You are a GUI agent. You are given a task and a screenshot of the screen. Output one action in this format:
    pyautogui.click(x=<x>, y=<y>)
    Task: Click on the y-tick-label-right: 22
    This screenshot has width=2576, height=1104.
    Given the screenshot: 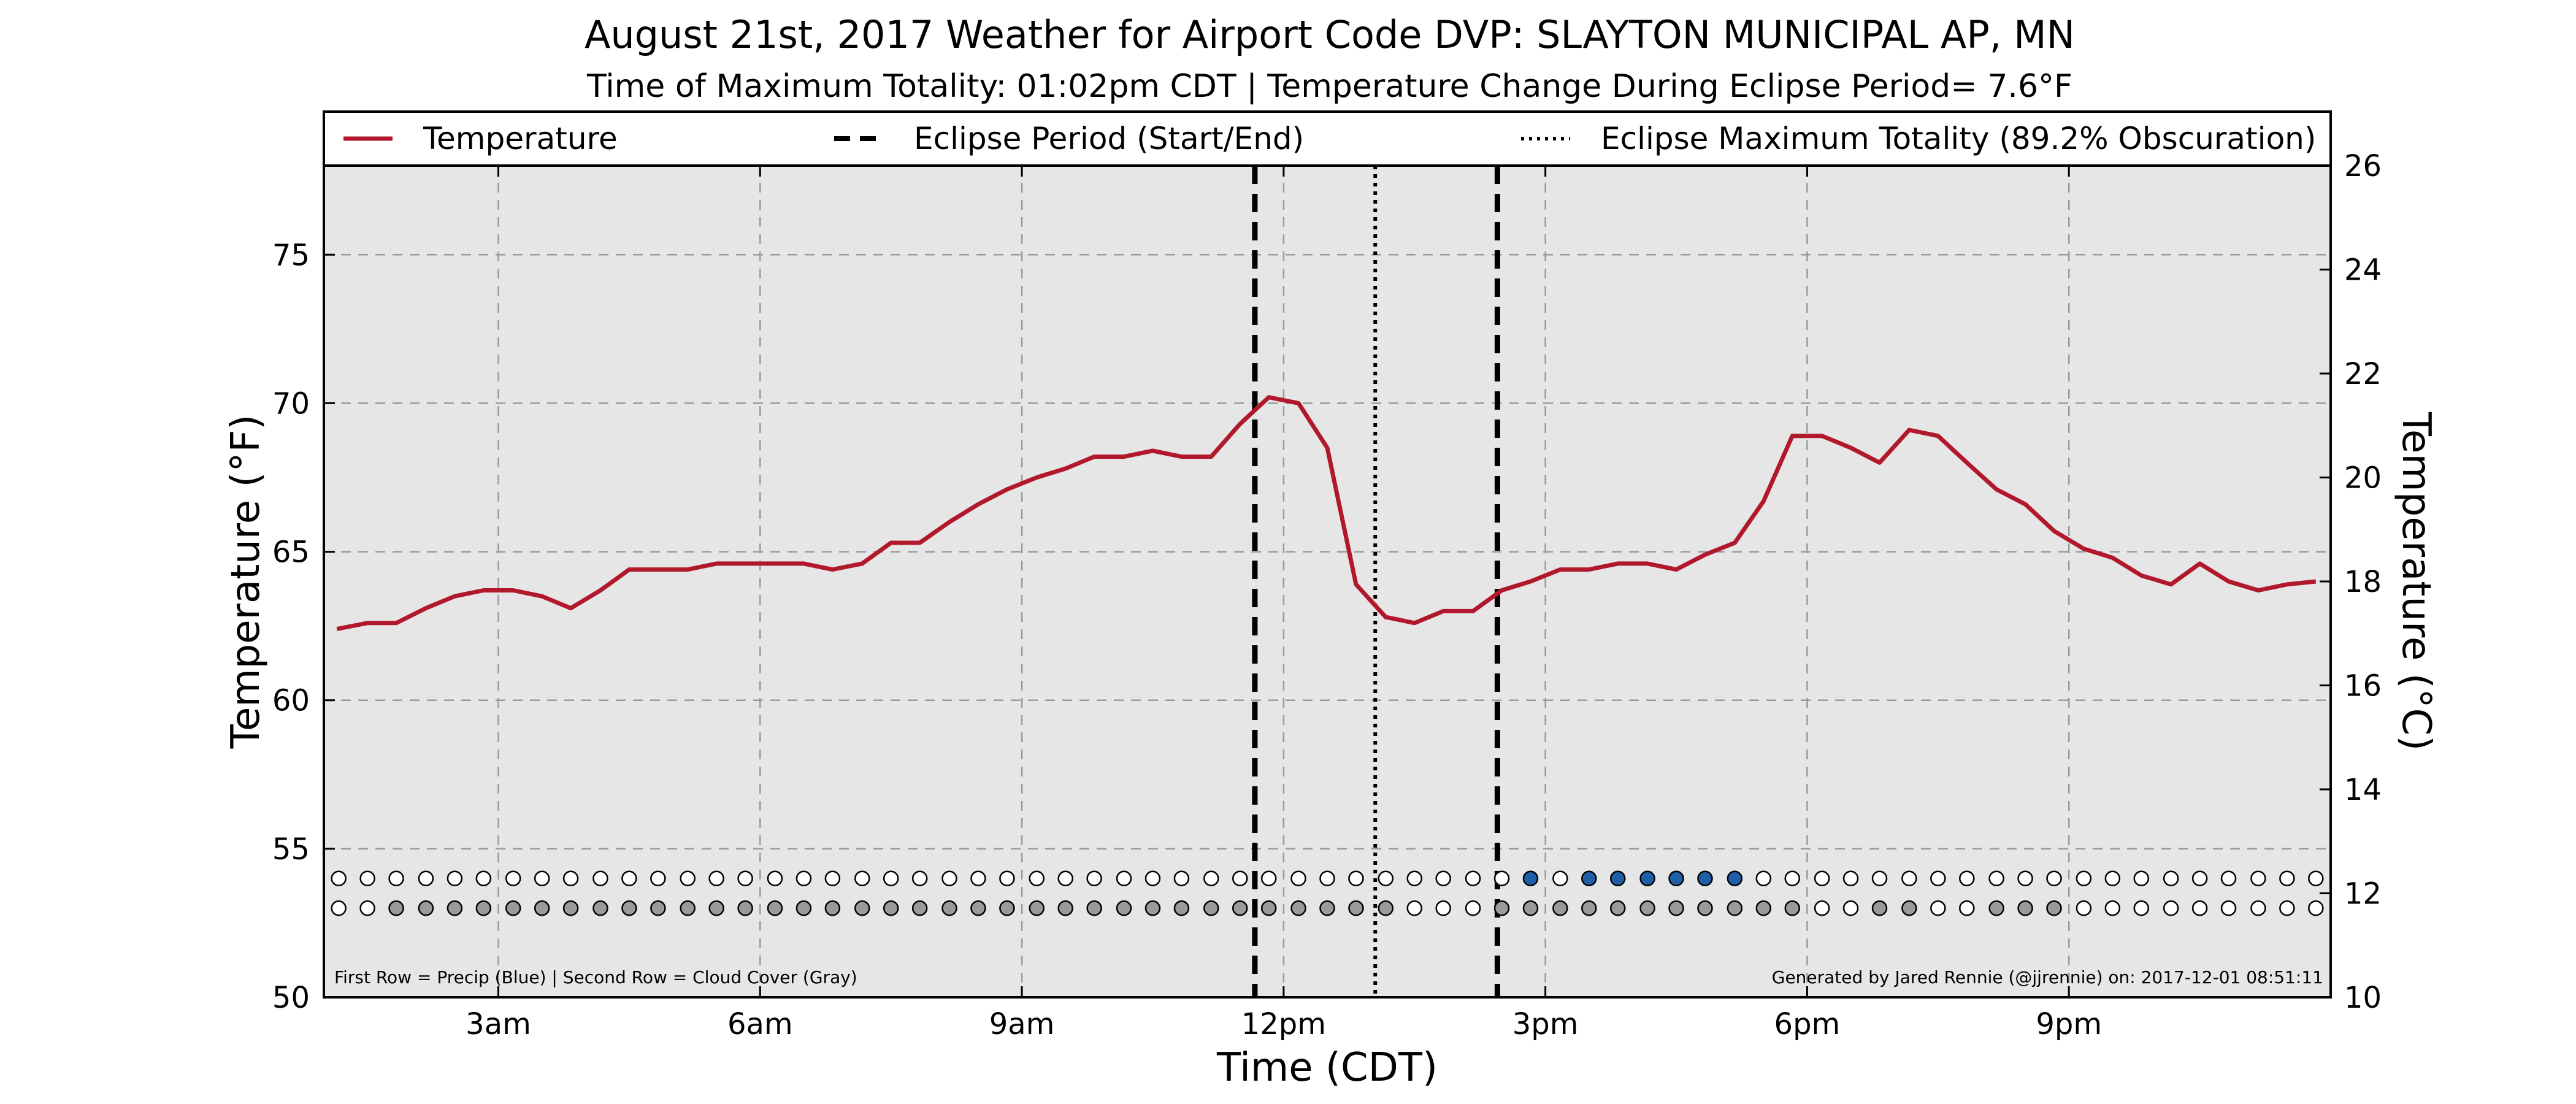 What is the action you would take?
    pyautogui.click(x=2363, y=374)
    